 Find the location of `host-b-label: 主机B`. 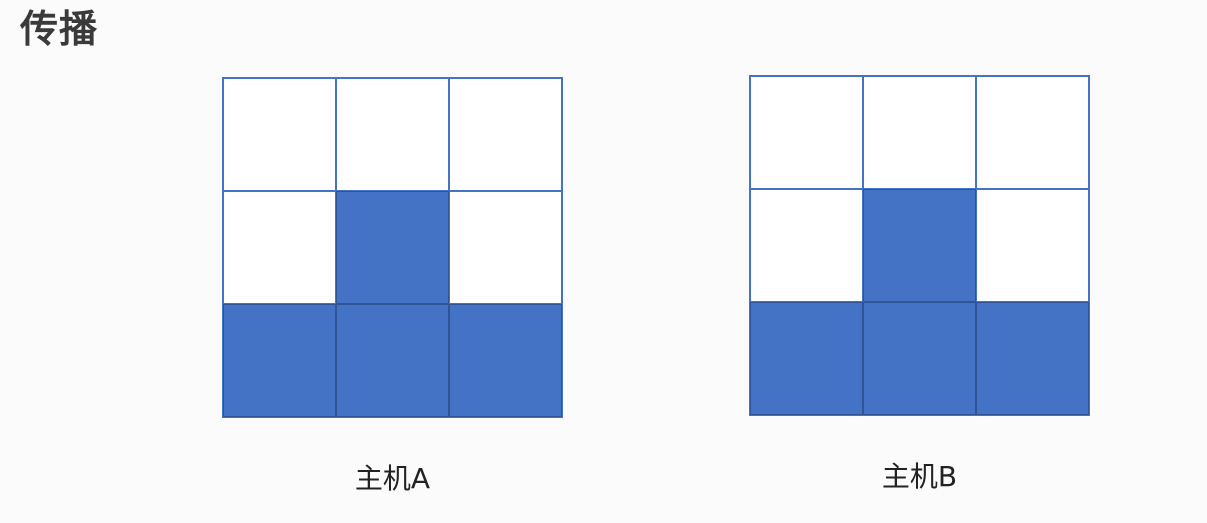

host-b-label: 主机B is located at coordinates (919, 476).